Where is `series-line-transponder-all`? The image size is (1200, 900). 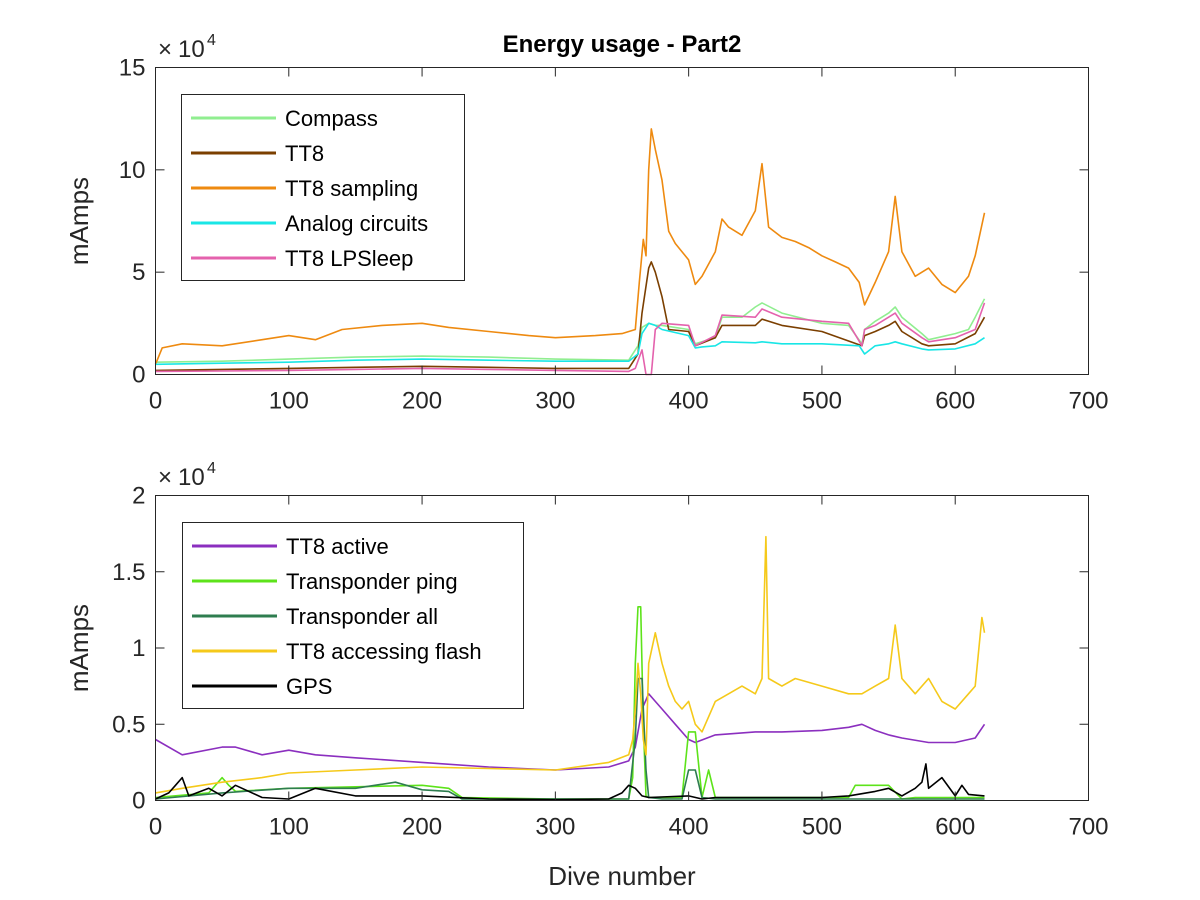 series-line-transponder-all is located at coordinates (570, 738).